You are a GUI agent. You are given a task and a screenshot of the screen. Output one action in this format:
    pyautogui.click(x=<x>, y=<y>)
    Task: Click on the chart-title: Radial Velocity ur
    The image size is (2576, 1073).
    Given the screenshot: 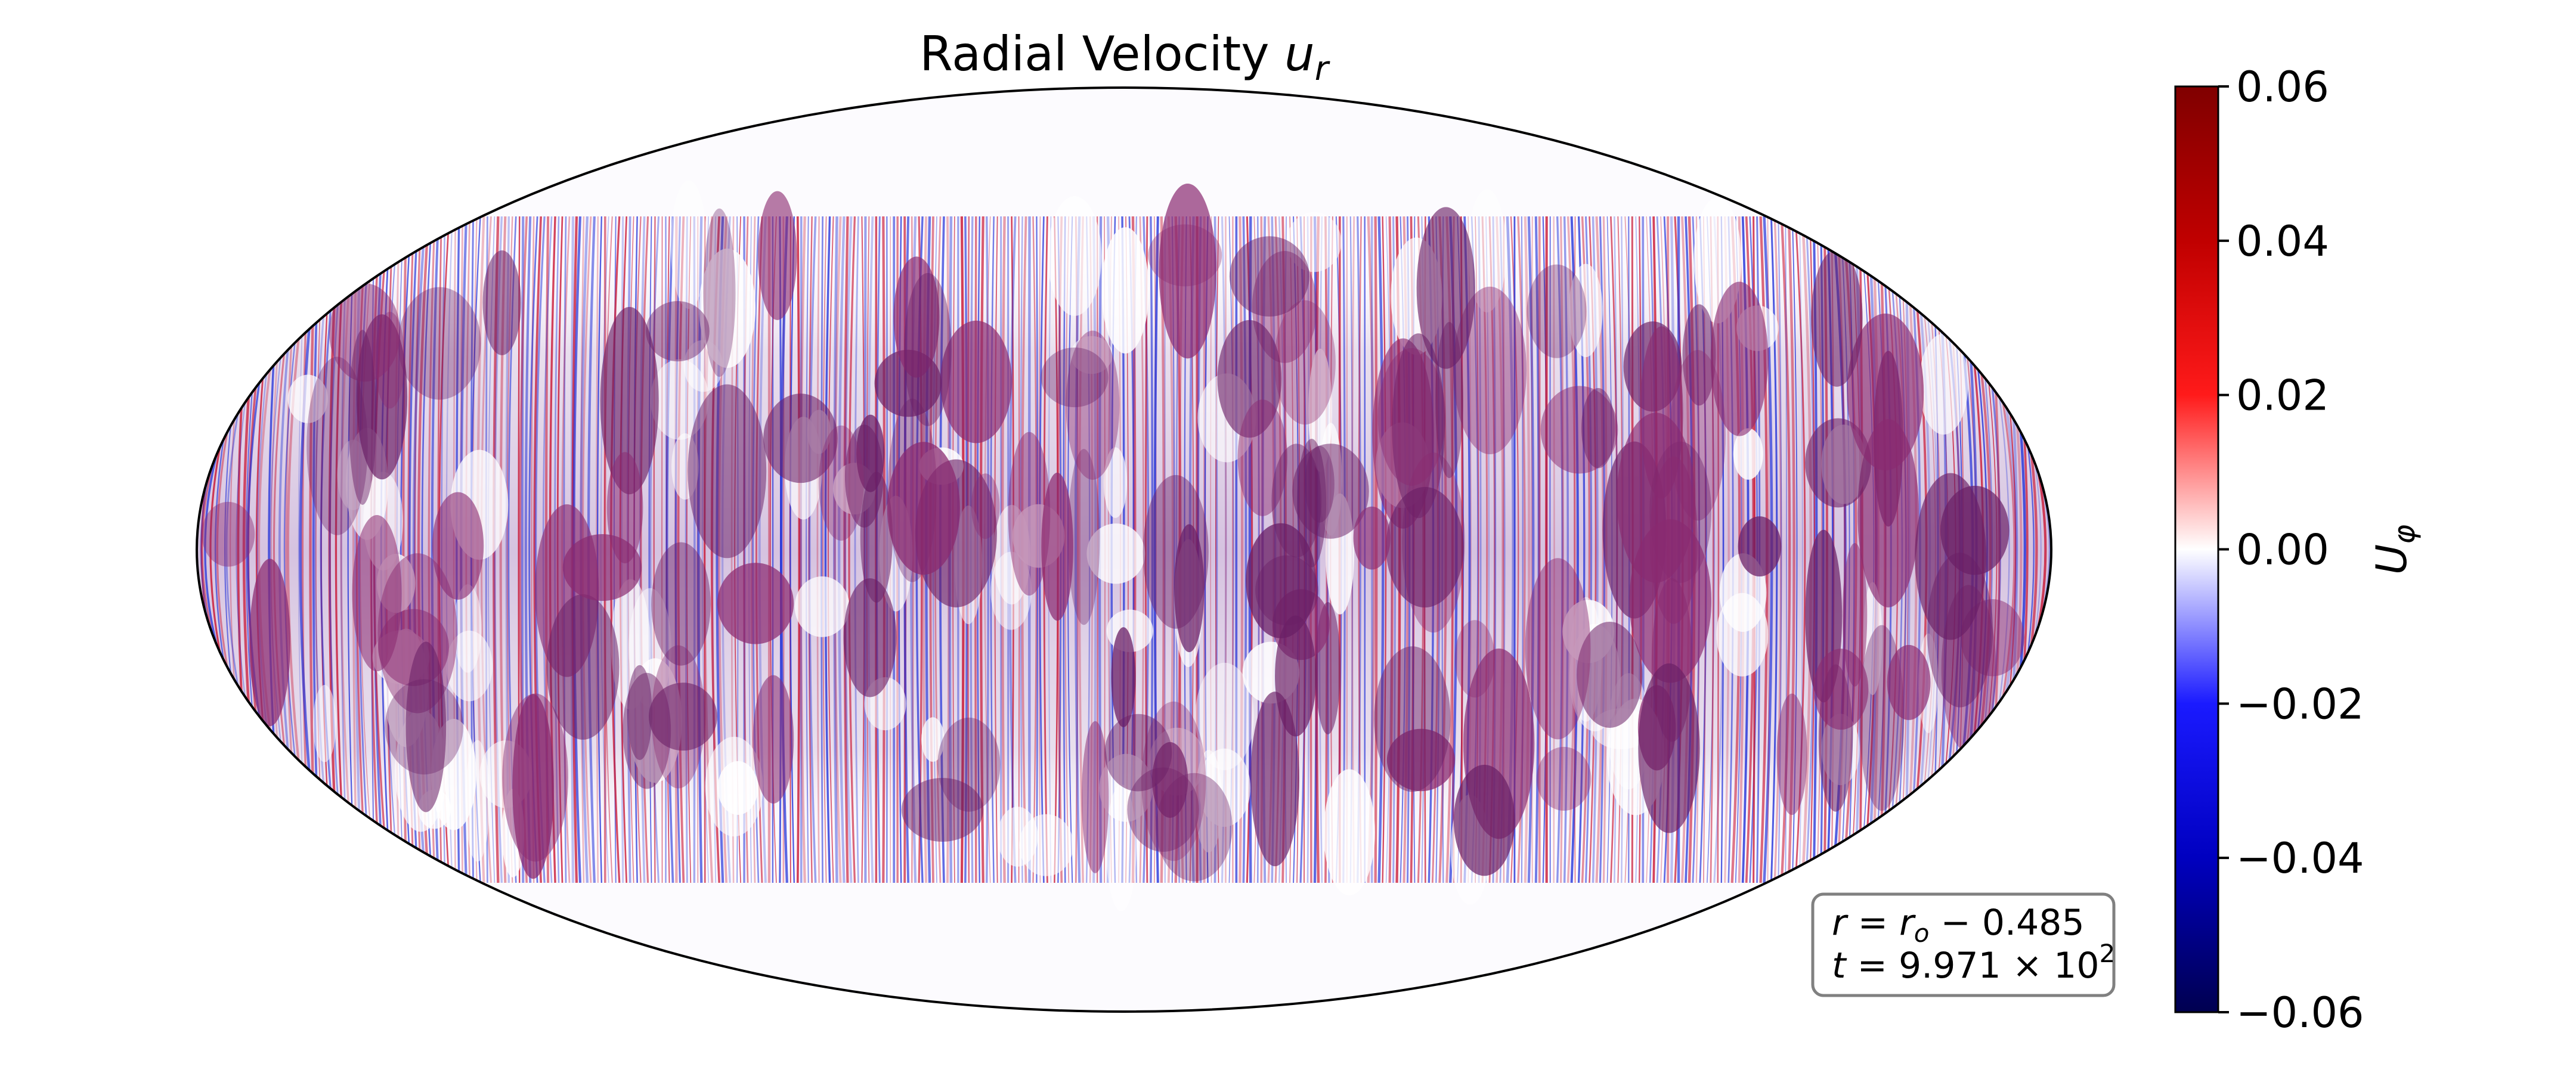 What is the action you would take?
    pyautogui.click(x=1125, y=57)
    